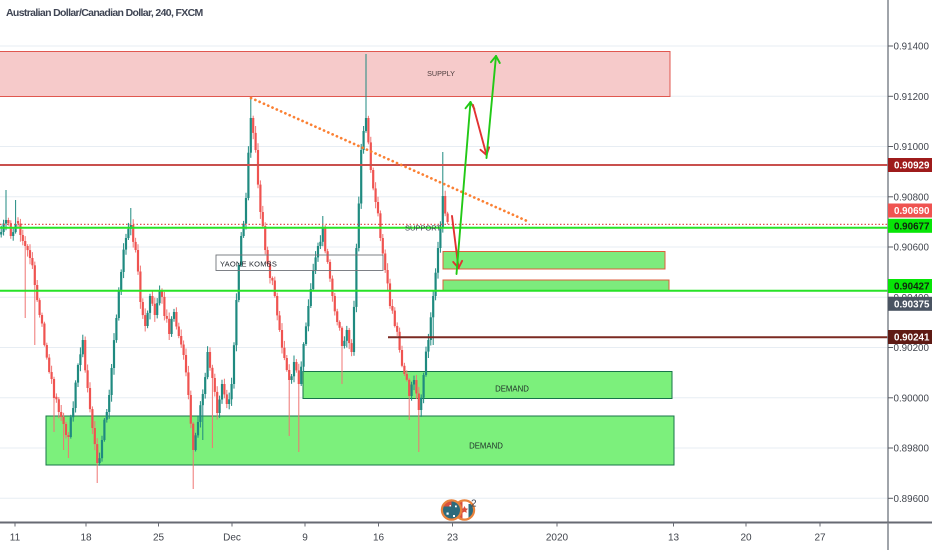  I want to click on svg-text: 0.89600, so click(912, 499).